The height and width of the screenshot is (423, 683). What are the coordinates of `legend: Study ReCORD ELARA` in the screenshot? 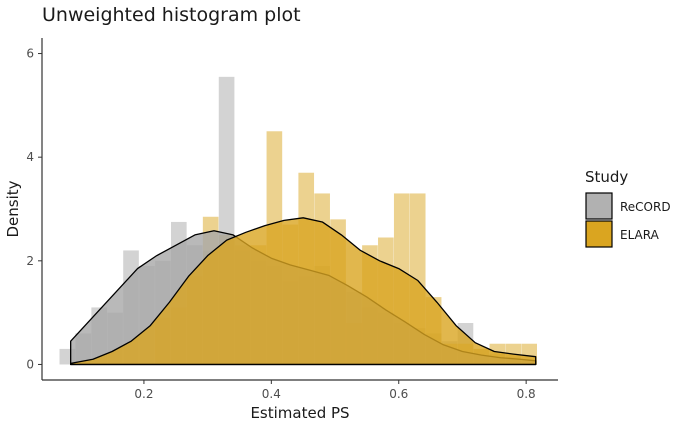 It's located at (628, 208).